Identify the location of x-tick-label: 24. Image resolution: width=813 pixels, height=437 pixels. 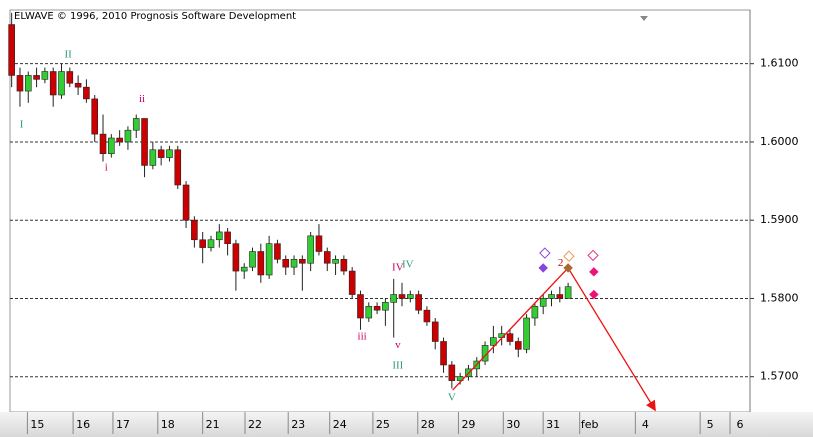
(340, 424).